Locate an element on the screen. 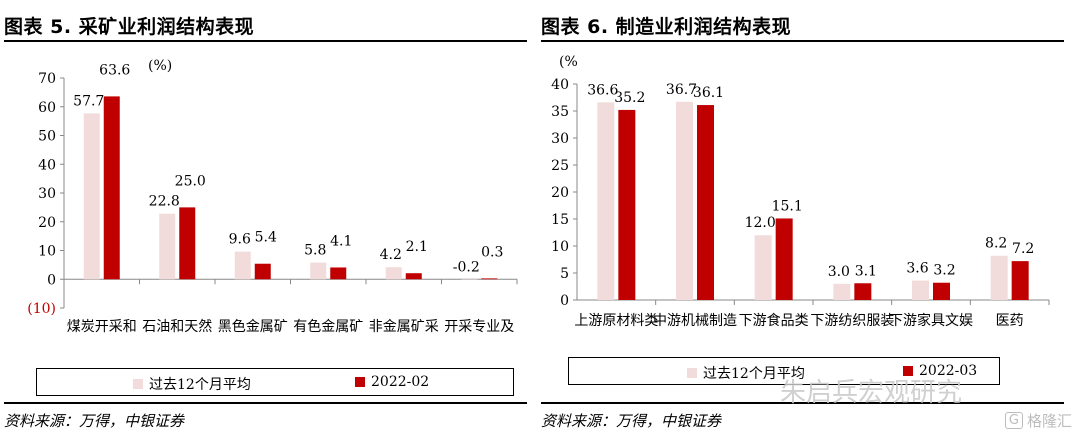 The height and width of the screenshot is (440, 1080). right-data-label: 3.1 is located at coordinates (866, 271).